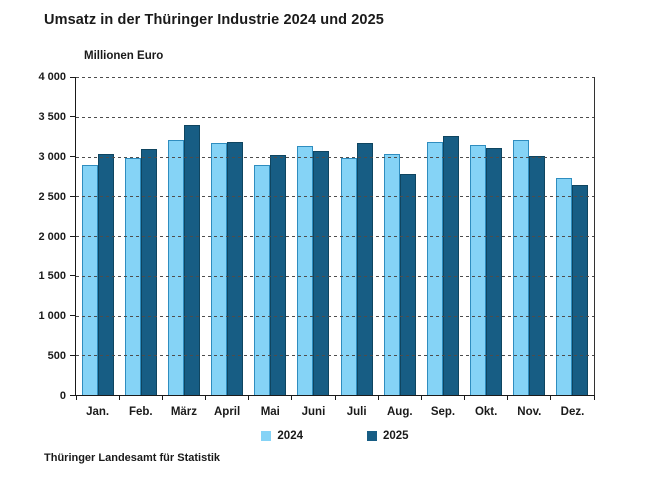  I want to click on bar-2025-nov, so click(537, 275).